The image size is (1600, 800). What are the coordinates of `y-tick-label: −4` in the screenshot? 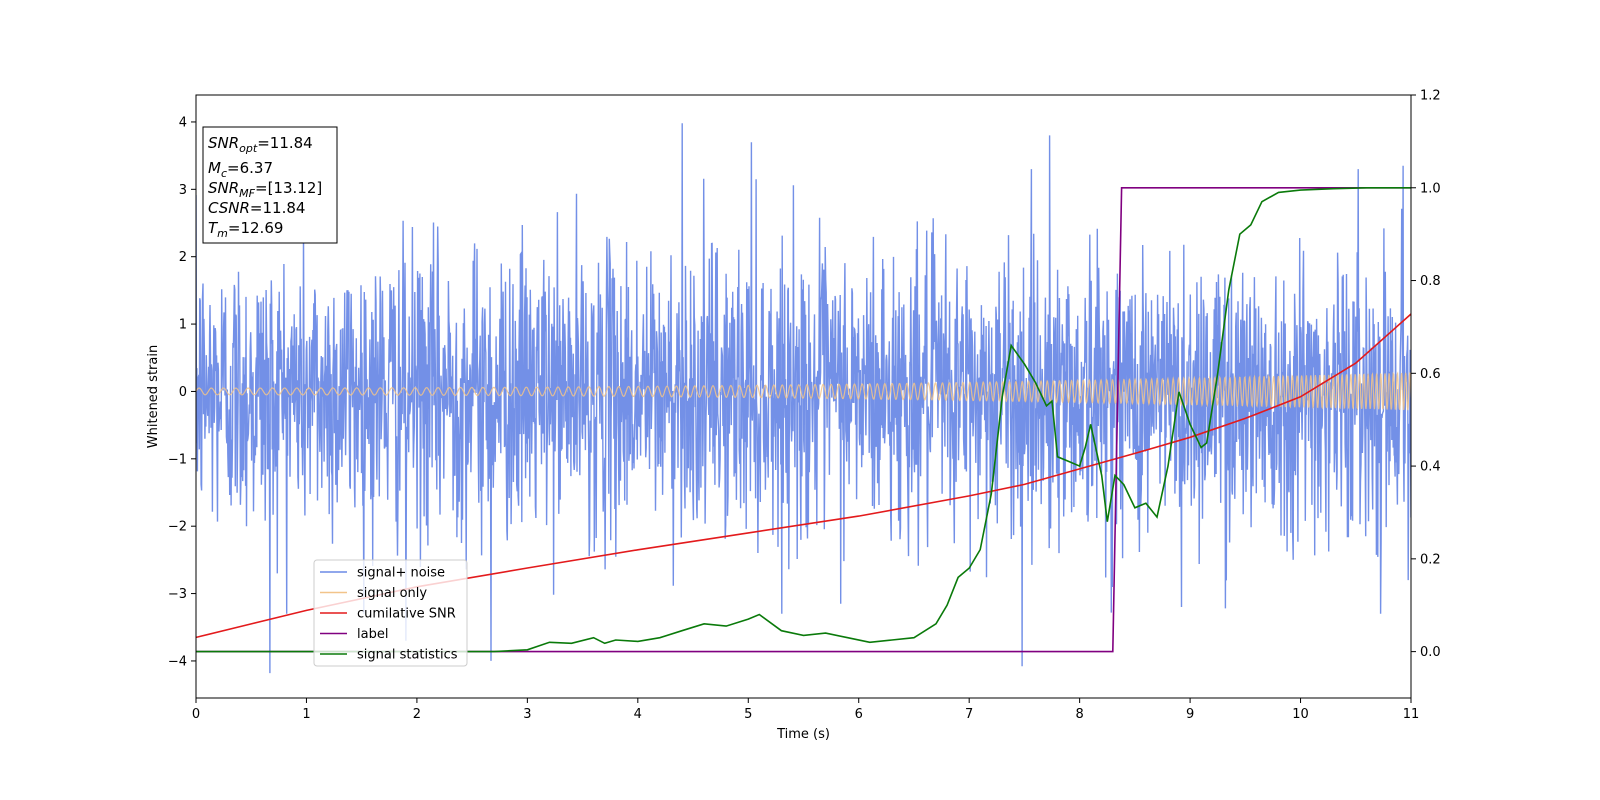 It's located at (177, 661).